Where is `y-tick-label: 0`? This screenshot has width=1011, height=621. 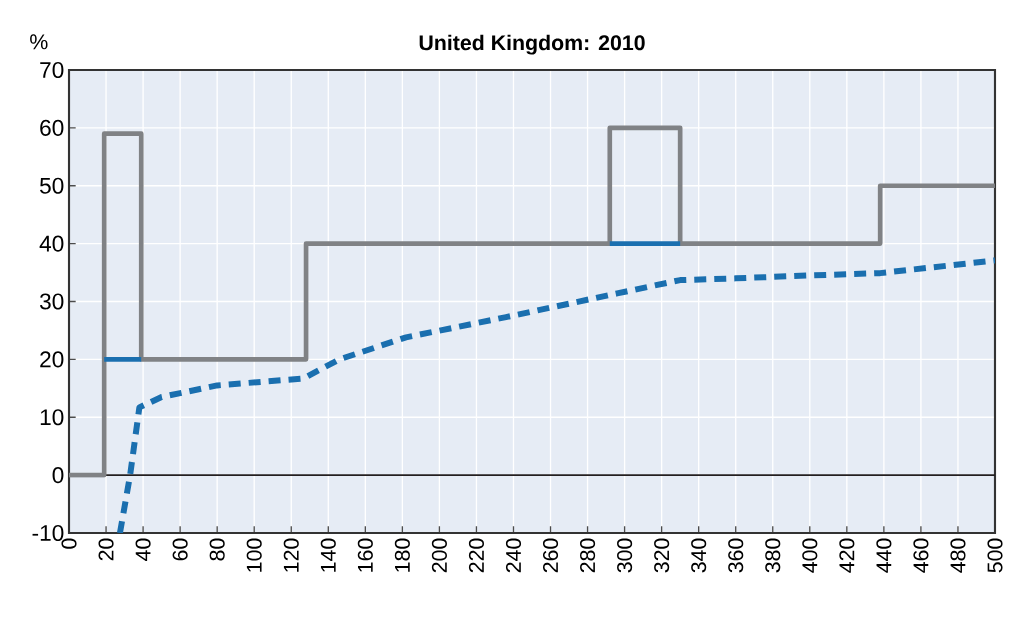 y-tick-label: 0 is located at coordinates (58, 475).